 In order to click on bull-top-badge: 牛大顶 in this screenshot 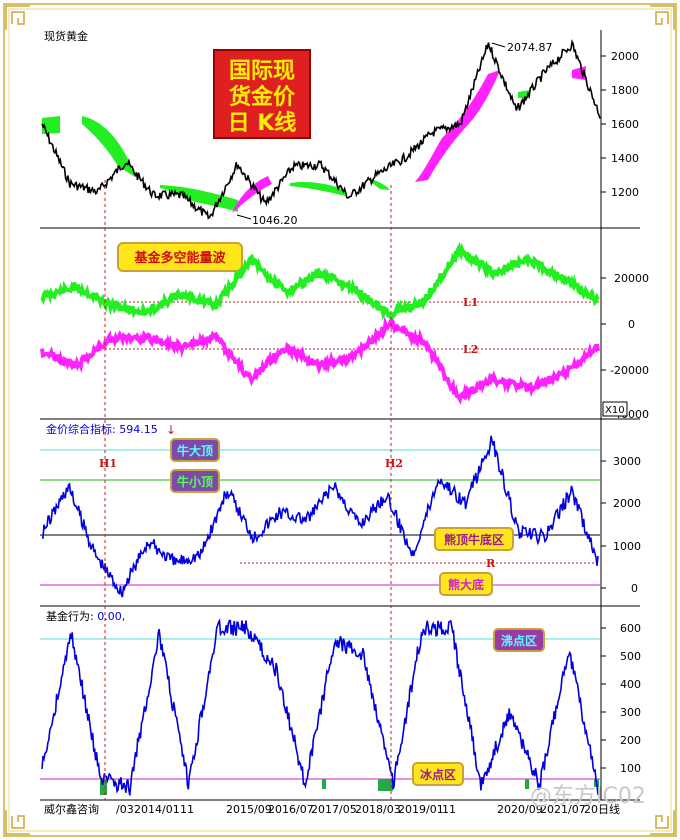, I will do `click(195, 450)`.